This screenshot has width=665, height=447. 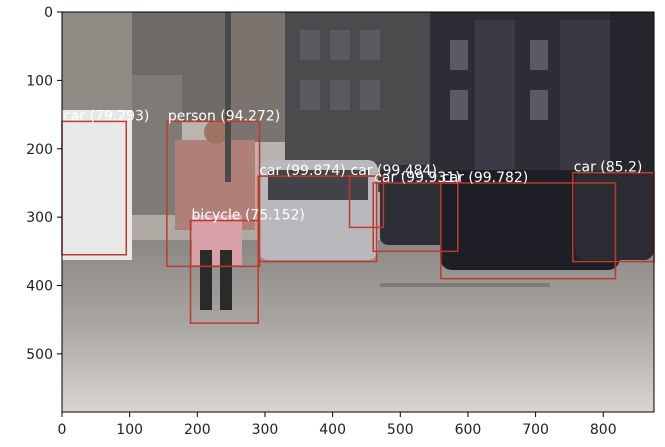 What do you see at coordinates (394, 171) in the screenshot?
I see `detection-label: car (99.484)` at bounding box center [394, 171].